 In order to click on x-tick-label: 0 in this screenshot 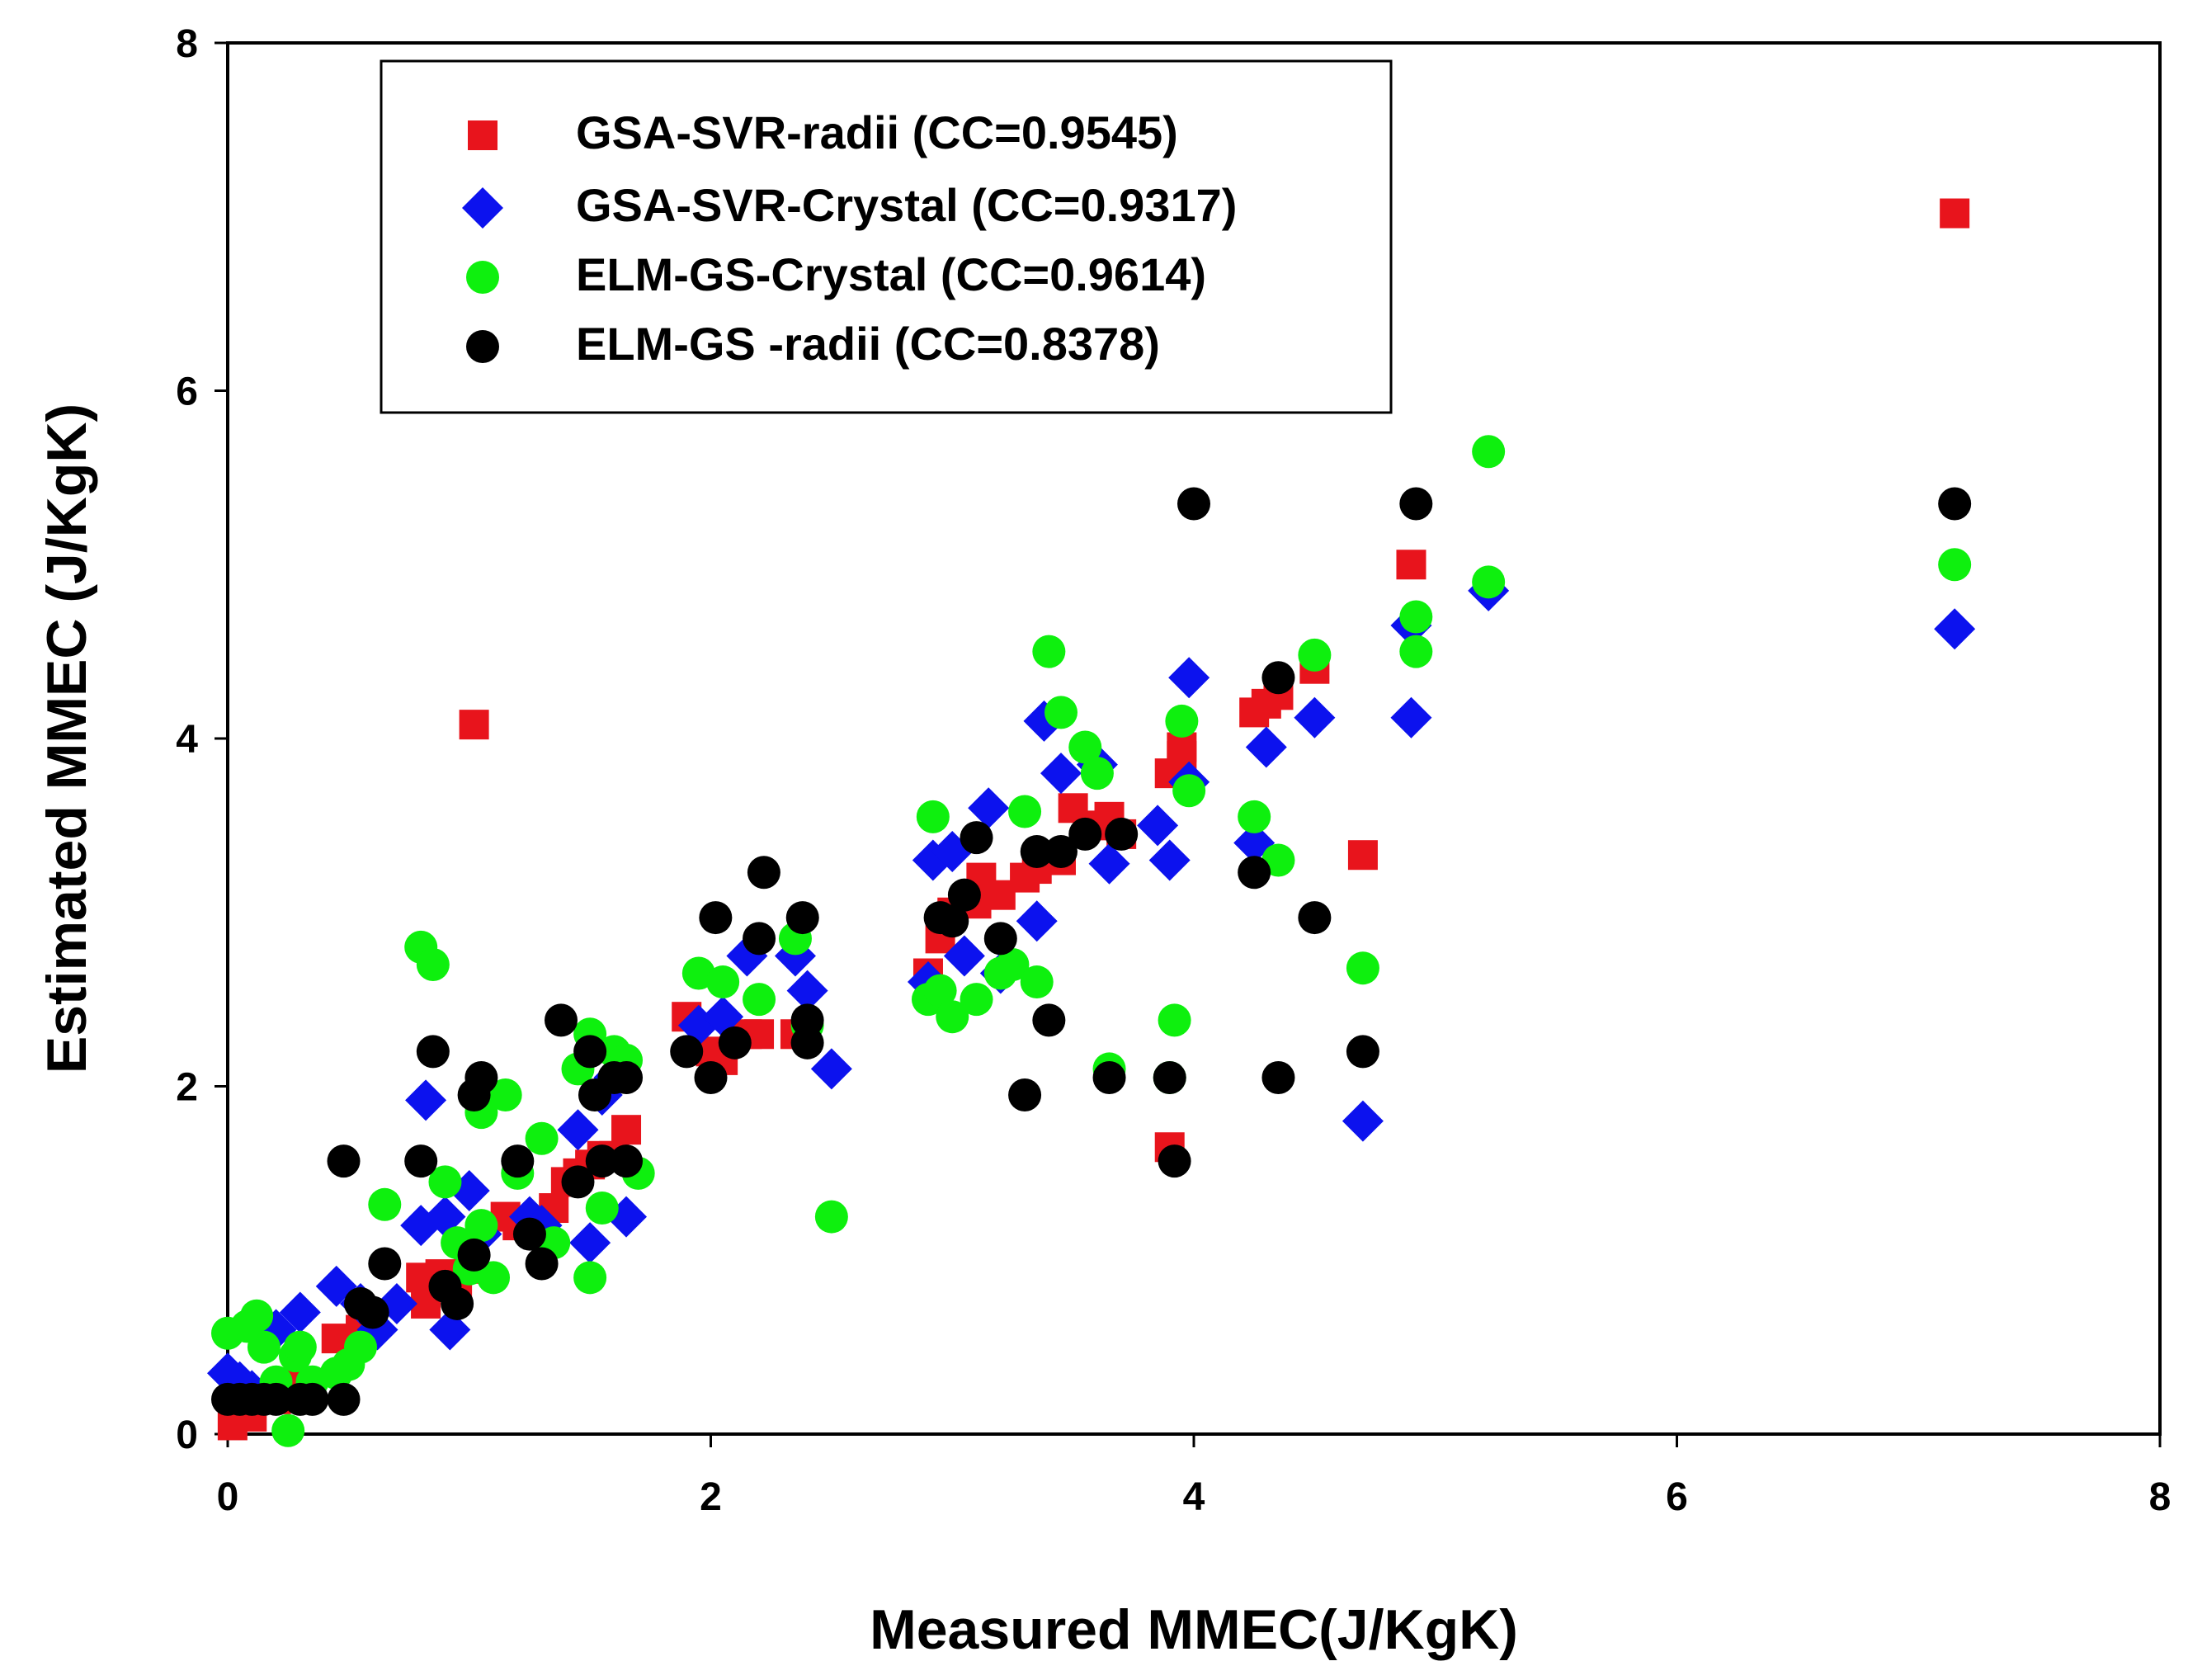, I will do `click(228, 1497)`.